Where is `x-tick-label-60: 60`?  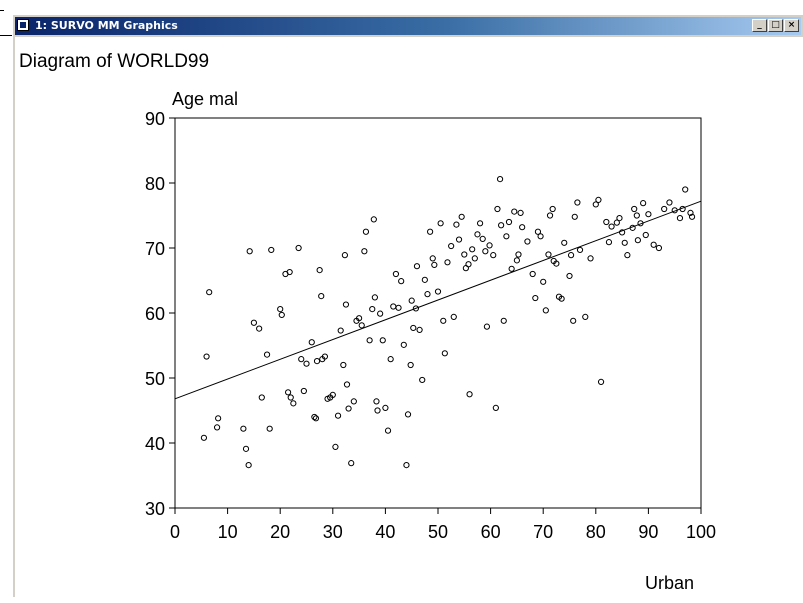 x-tick-label-60: 60 is located at coordinates (491, 532).